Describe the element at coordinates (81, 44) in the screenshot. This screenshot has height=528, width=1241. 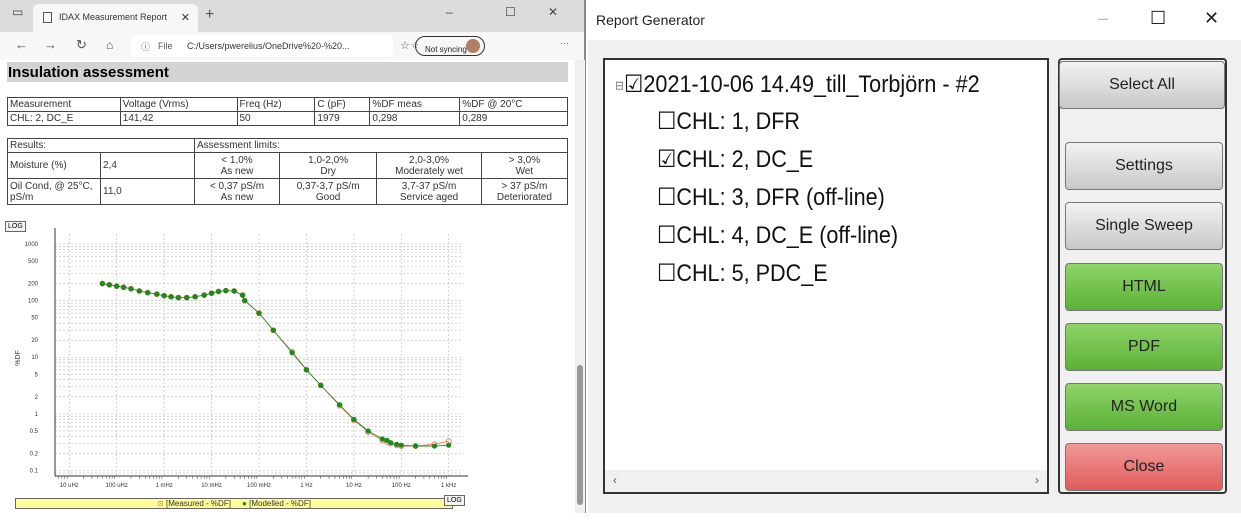
I see `refresh-icon: ↻` at that location.